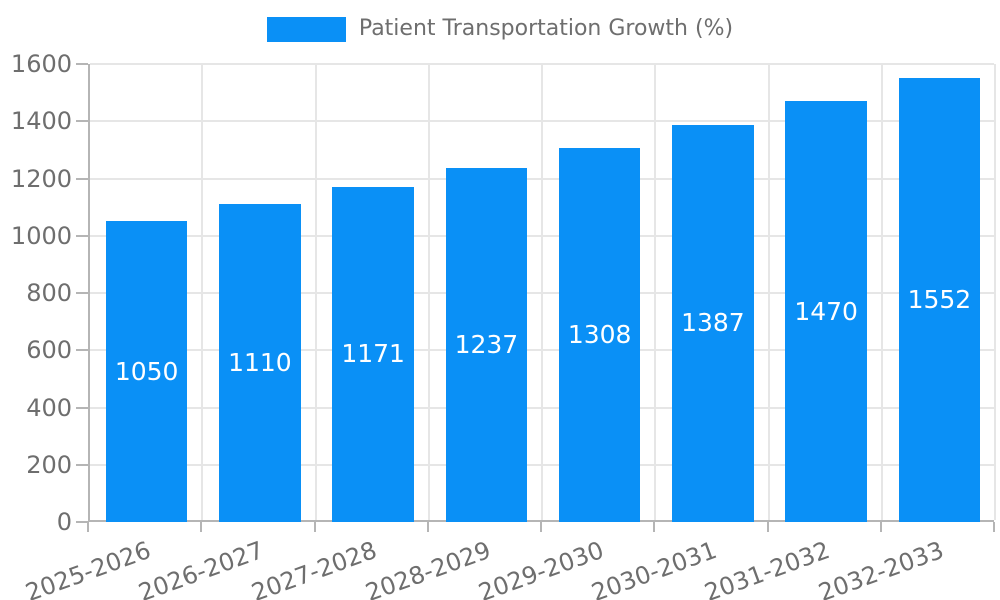 Image resolution: width=1000 pixels, height=600 pixels. I want to click on bar: 1470, so click(826, 311).